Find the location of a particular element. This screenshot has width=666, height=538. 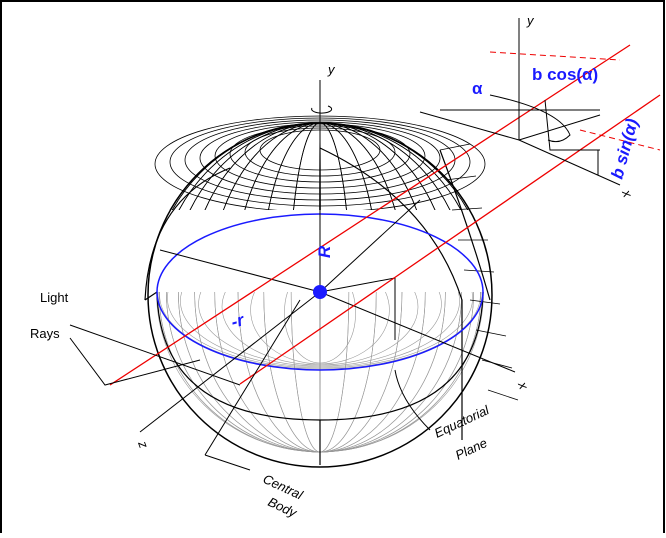

angle-arc is located at coordinates (530, 118).